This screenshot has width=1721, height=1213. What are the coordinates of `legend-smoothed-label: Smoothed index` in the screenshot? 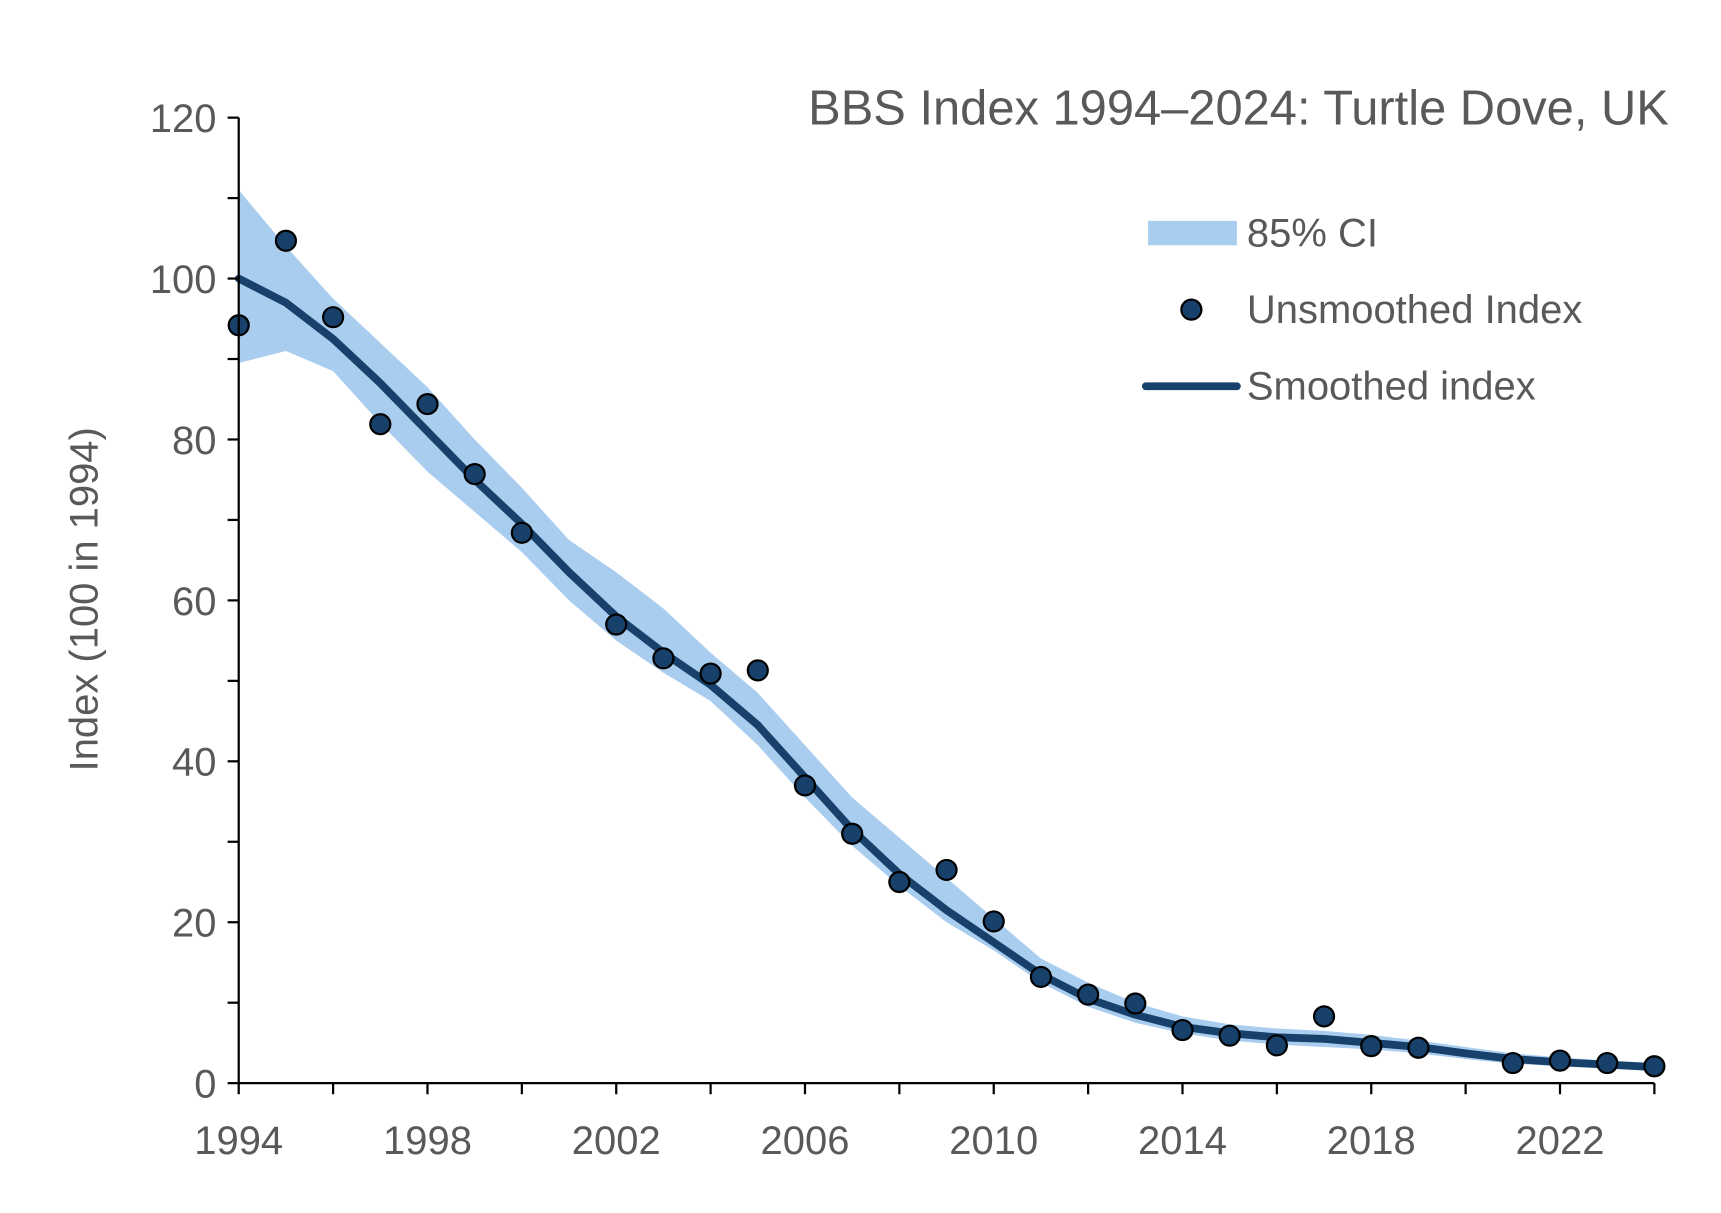 It's located at (1391, 387).